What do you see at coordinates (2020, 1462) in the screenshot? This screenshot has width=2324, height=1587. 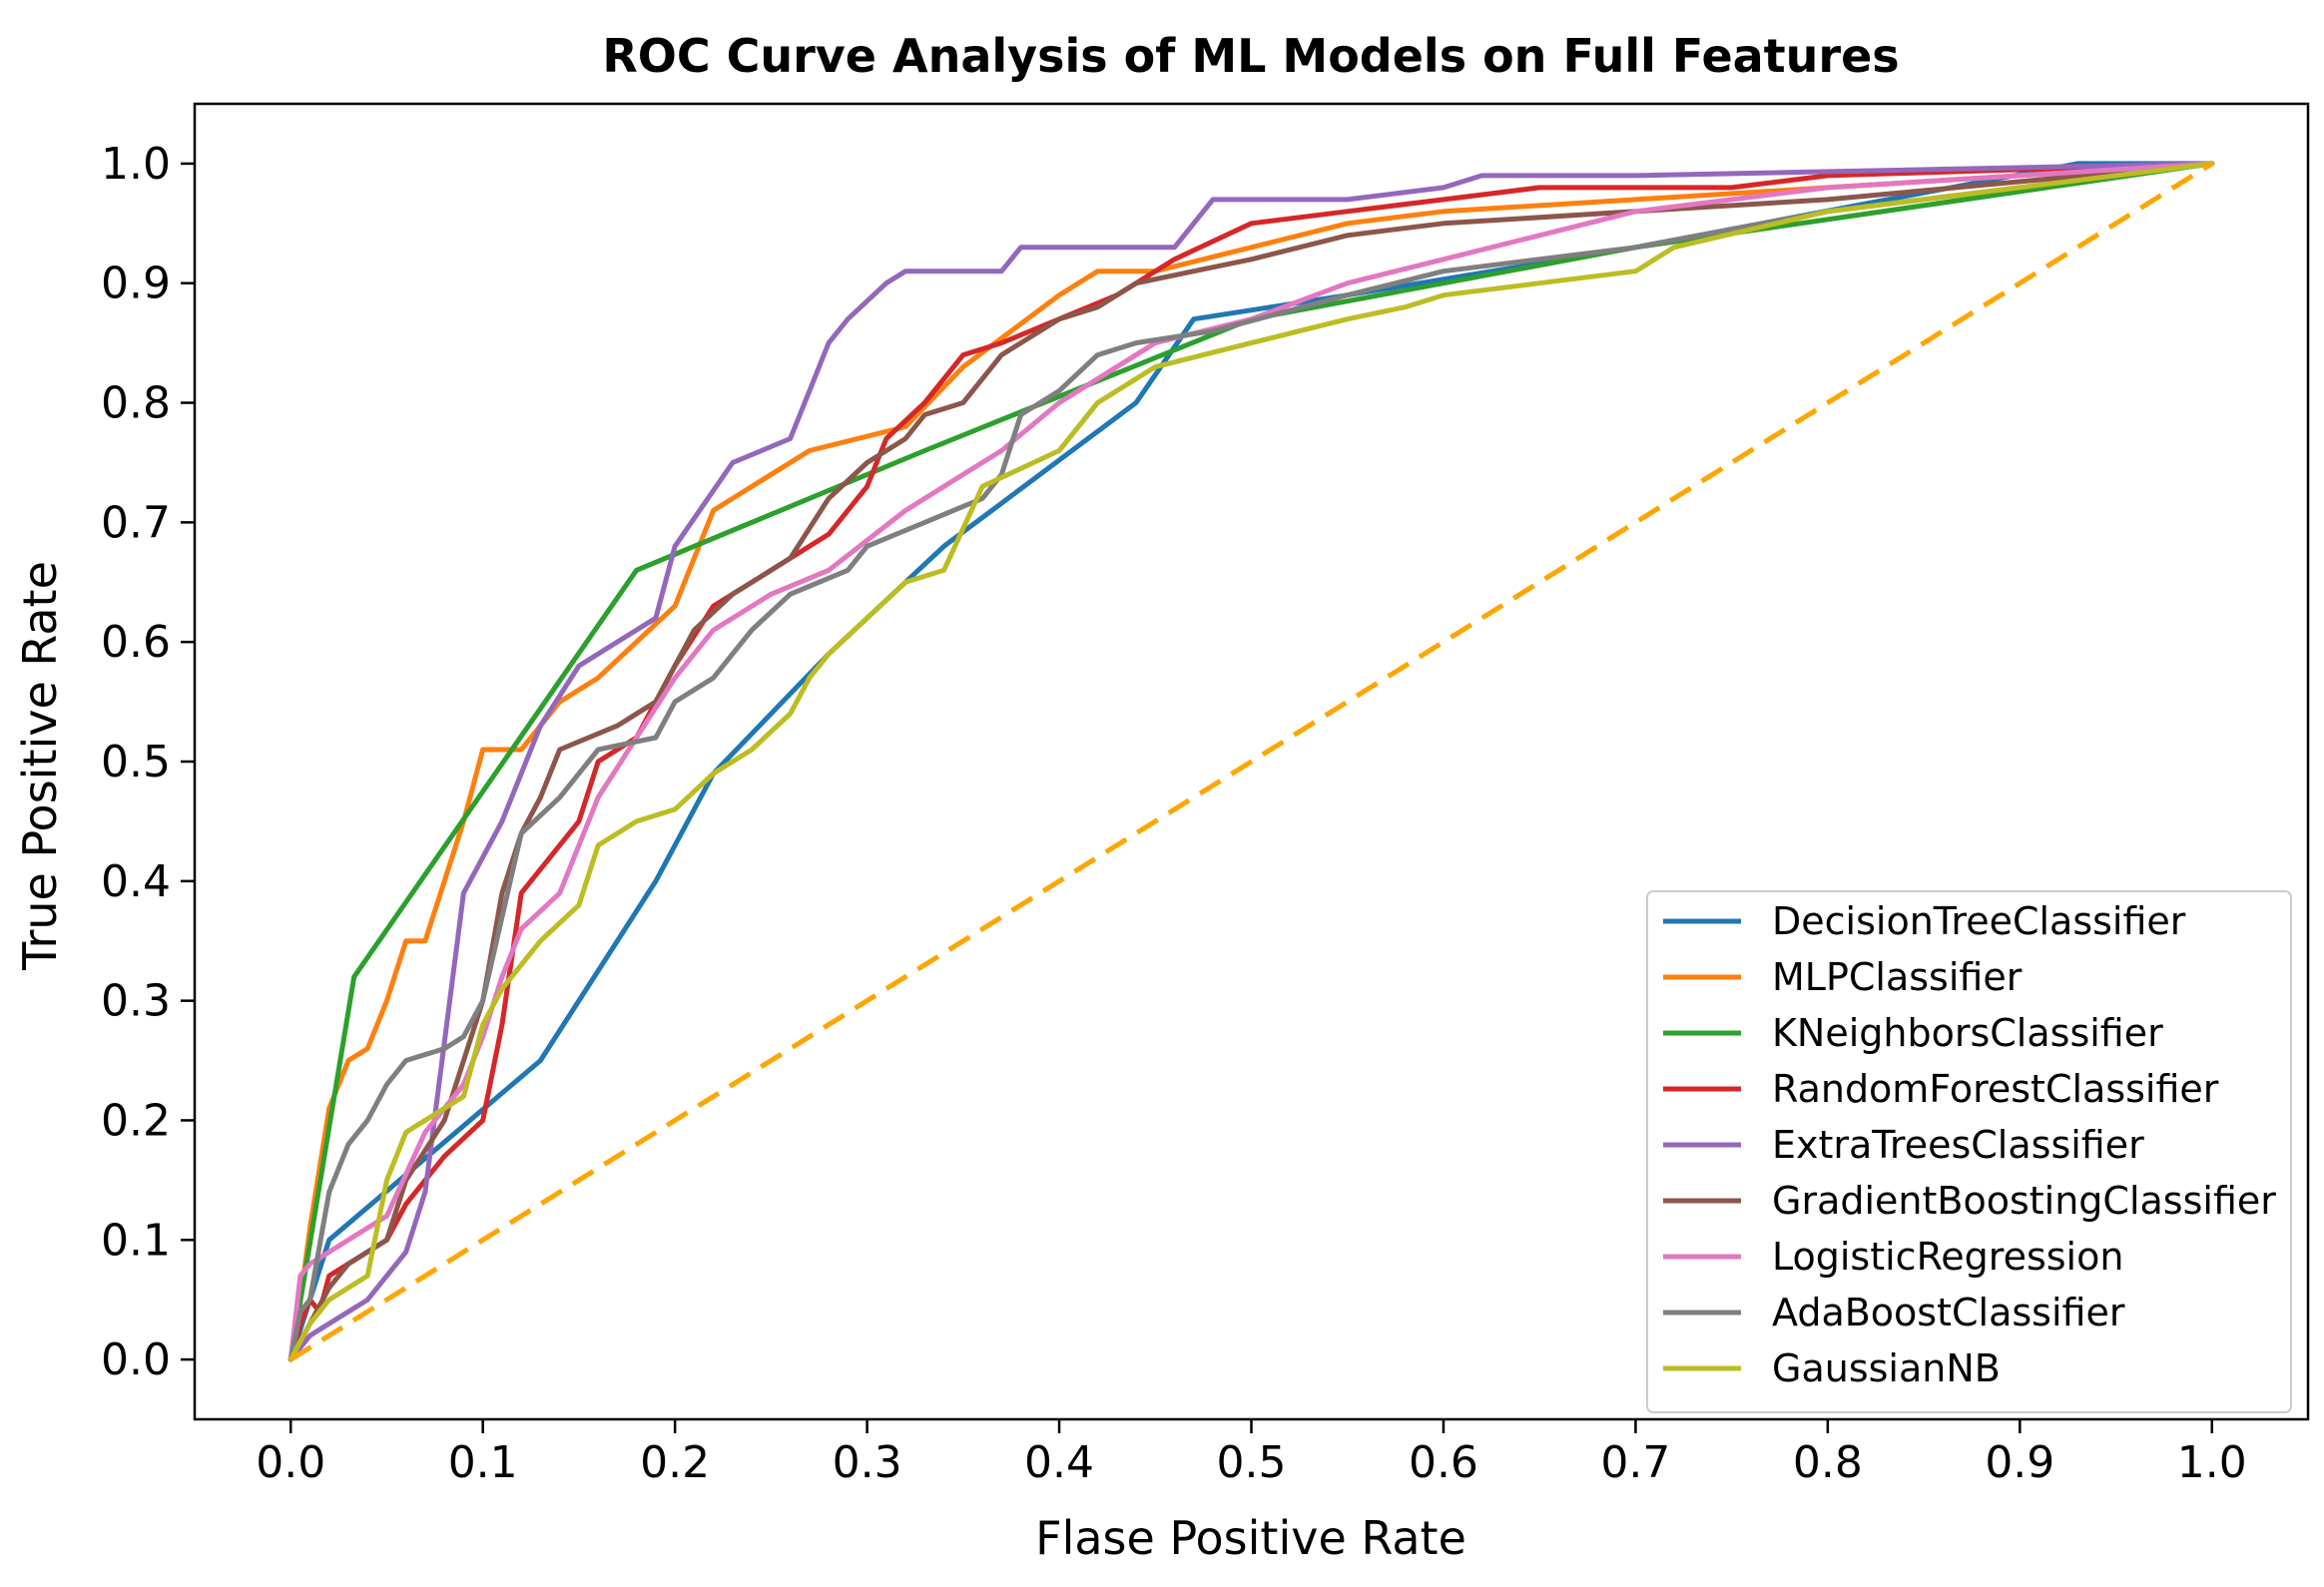 I see `x-tick-label: 0.9` at bounding box center [2020, 1462].